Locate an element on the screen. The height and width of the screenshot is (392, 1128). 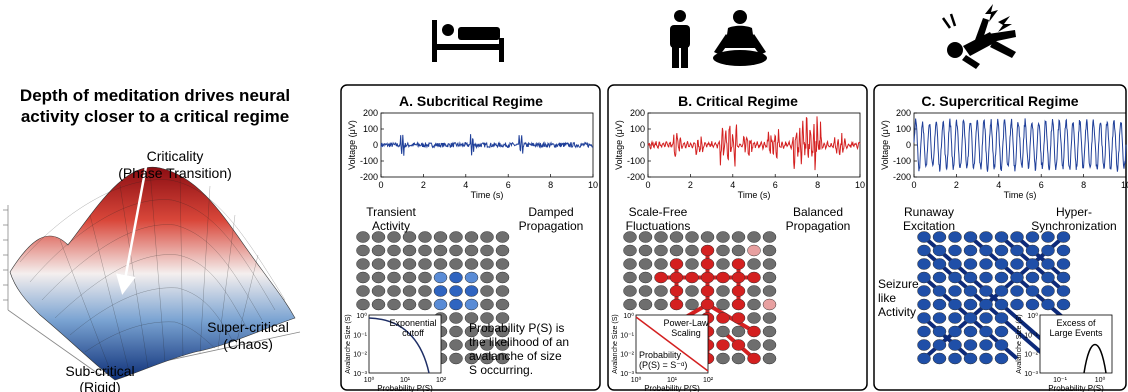
label-right-2: Propagation is located at coordinates (818, 226).